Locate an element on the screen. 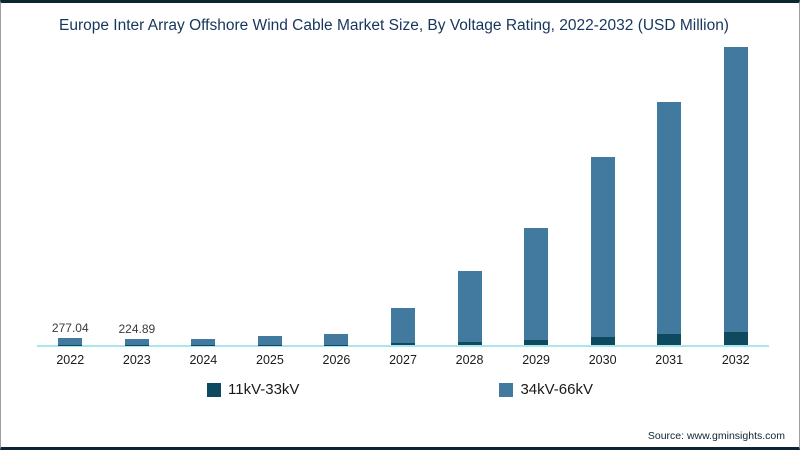  bar-column-2032 is located at coordinates (735, 195).